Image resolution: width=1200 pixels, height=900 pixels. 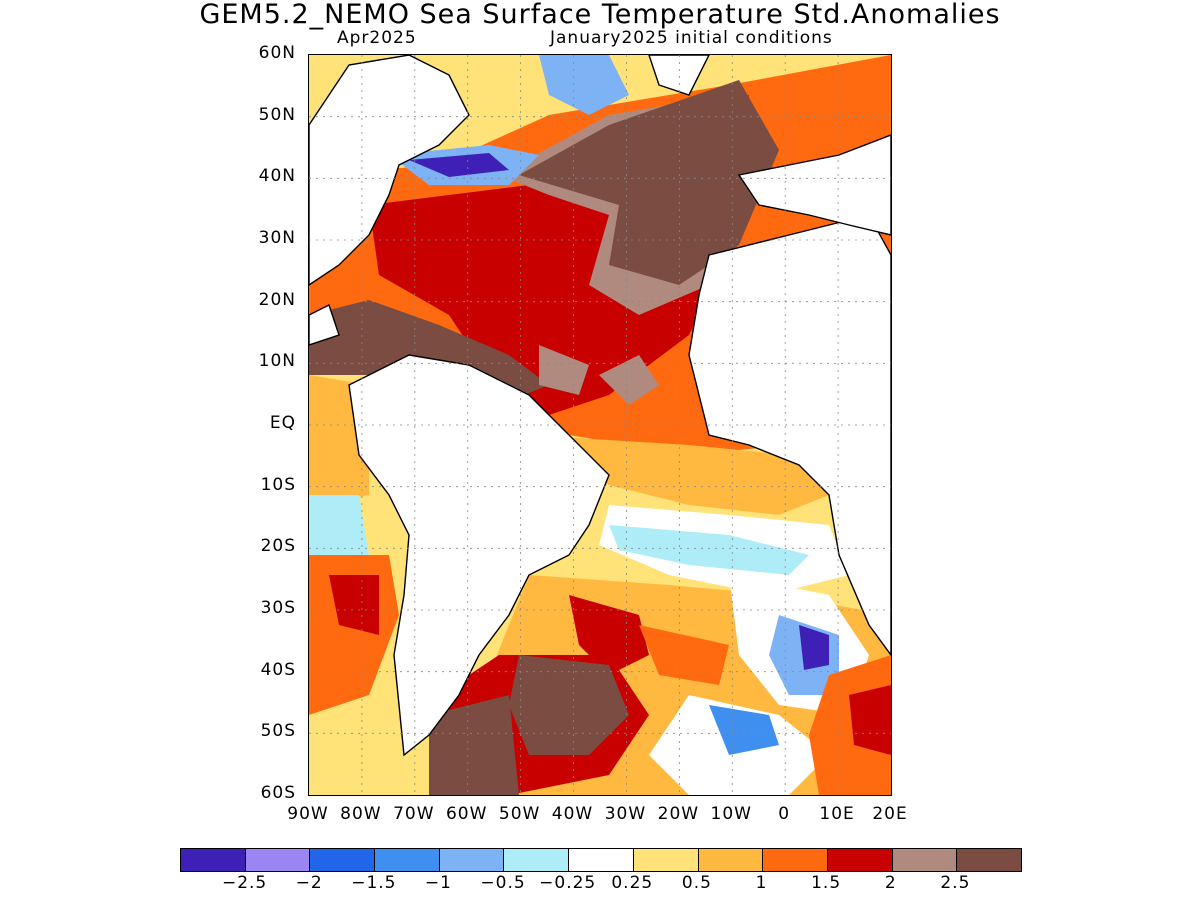 What do you see at coordinates (691, 38) in the screenshot?
I see `initial-conditions-label: January2025 initial conditions` at bounding box center [691, 38].